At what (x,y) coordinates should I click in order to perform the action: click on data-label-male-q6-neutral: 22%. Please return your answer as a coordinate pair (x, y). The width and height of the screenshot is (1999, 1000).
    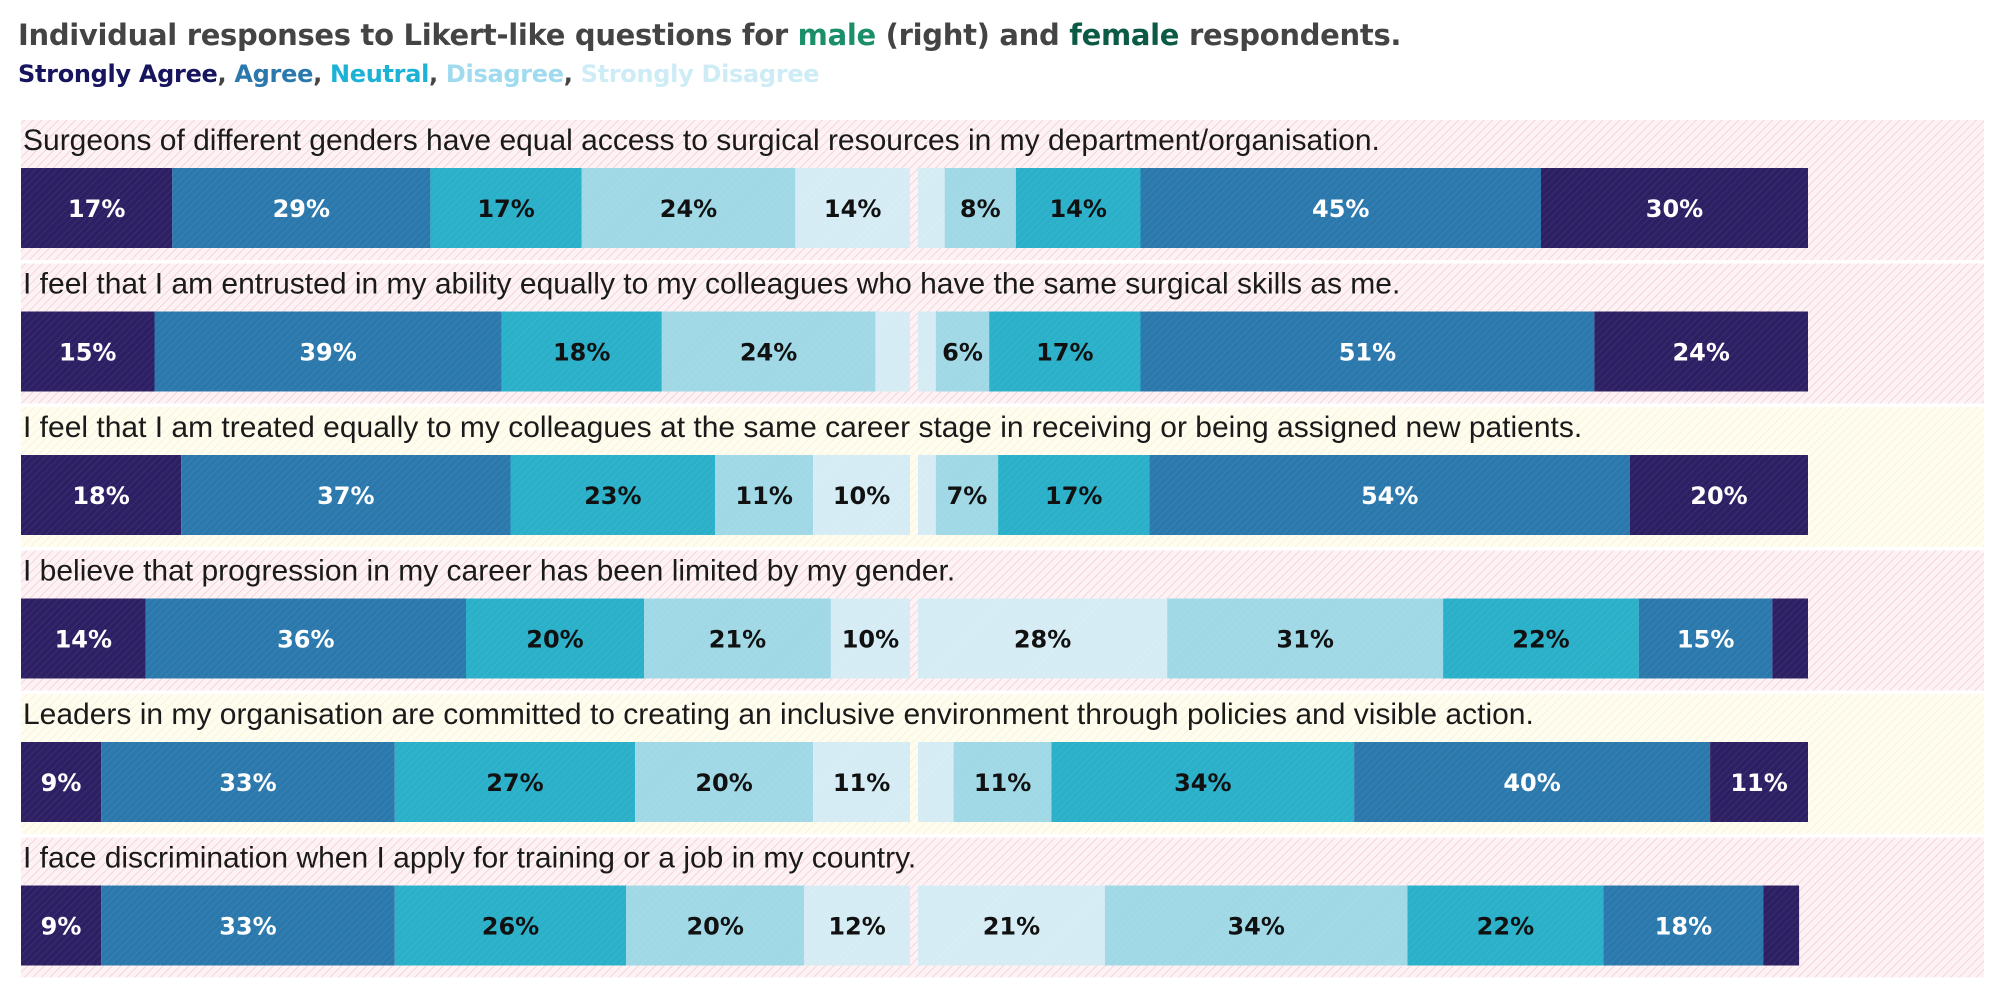
    Looking at the image, I should click on (1505, 927).